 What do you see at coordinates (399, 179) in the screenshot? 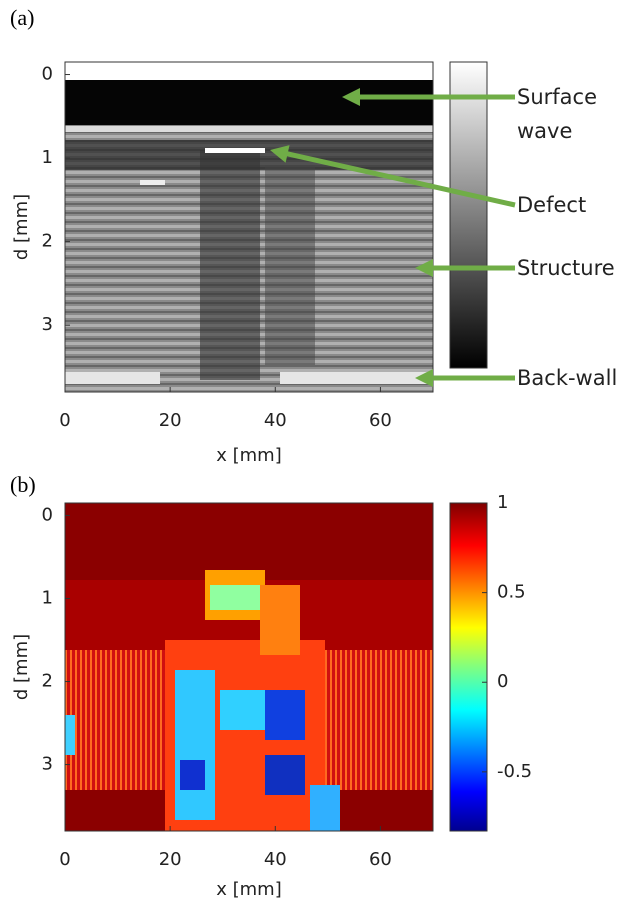
I see `annotation-arrow` at bounding box center [399, 179].